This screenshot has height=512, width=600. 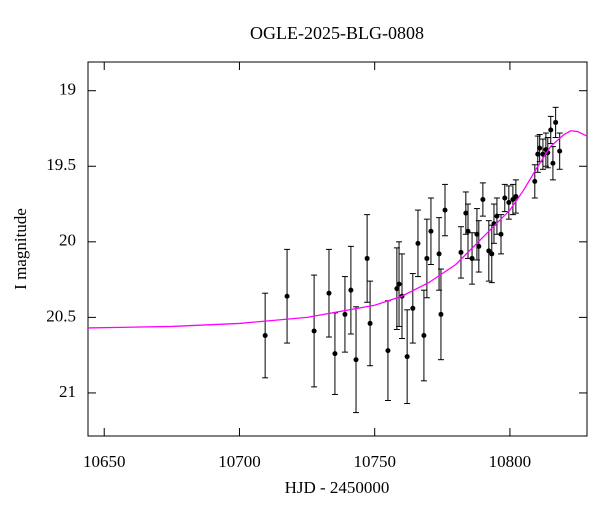 I want to click on x-tick-label: 10800, so click(x=510, y=461).